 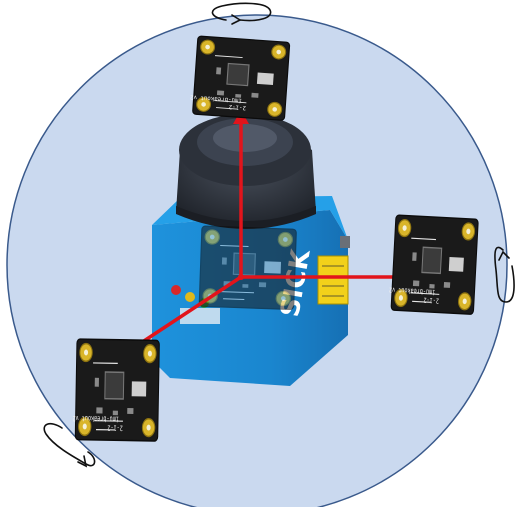 What do you see at coordinates (431, 299) in the screenshot?
I see `board-right-code: 2-1-2` at bounding box center [431, 299].